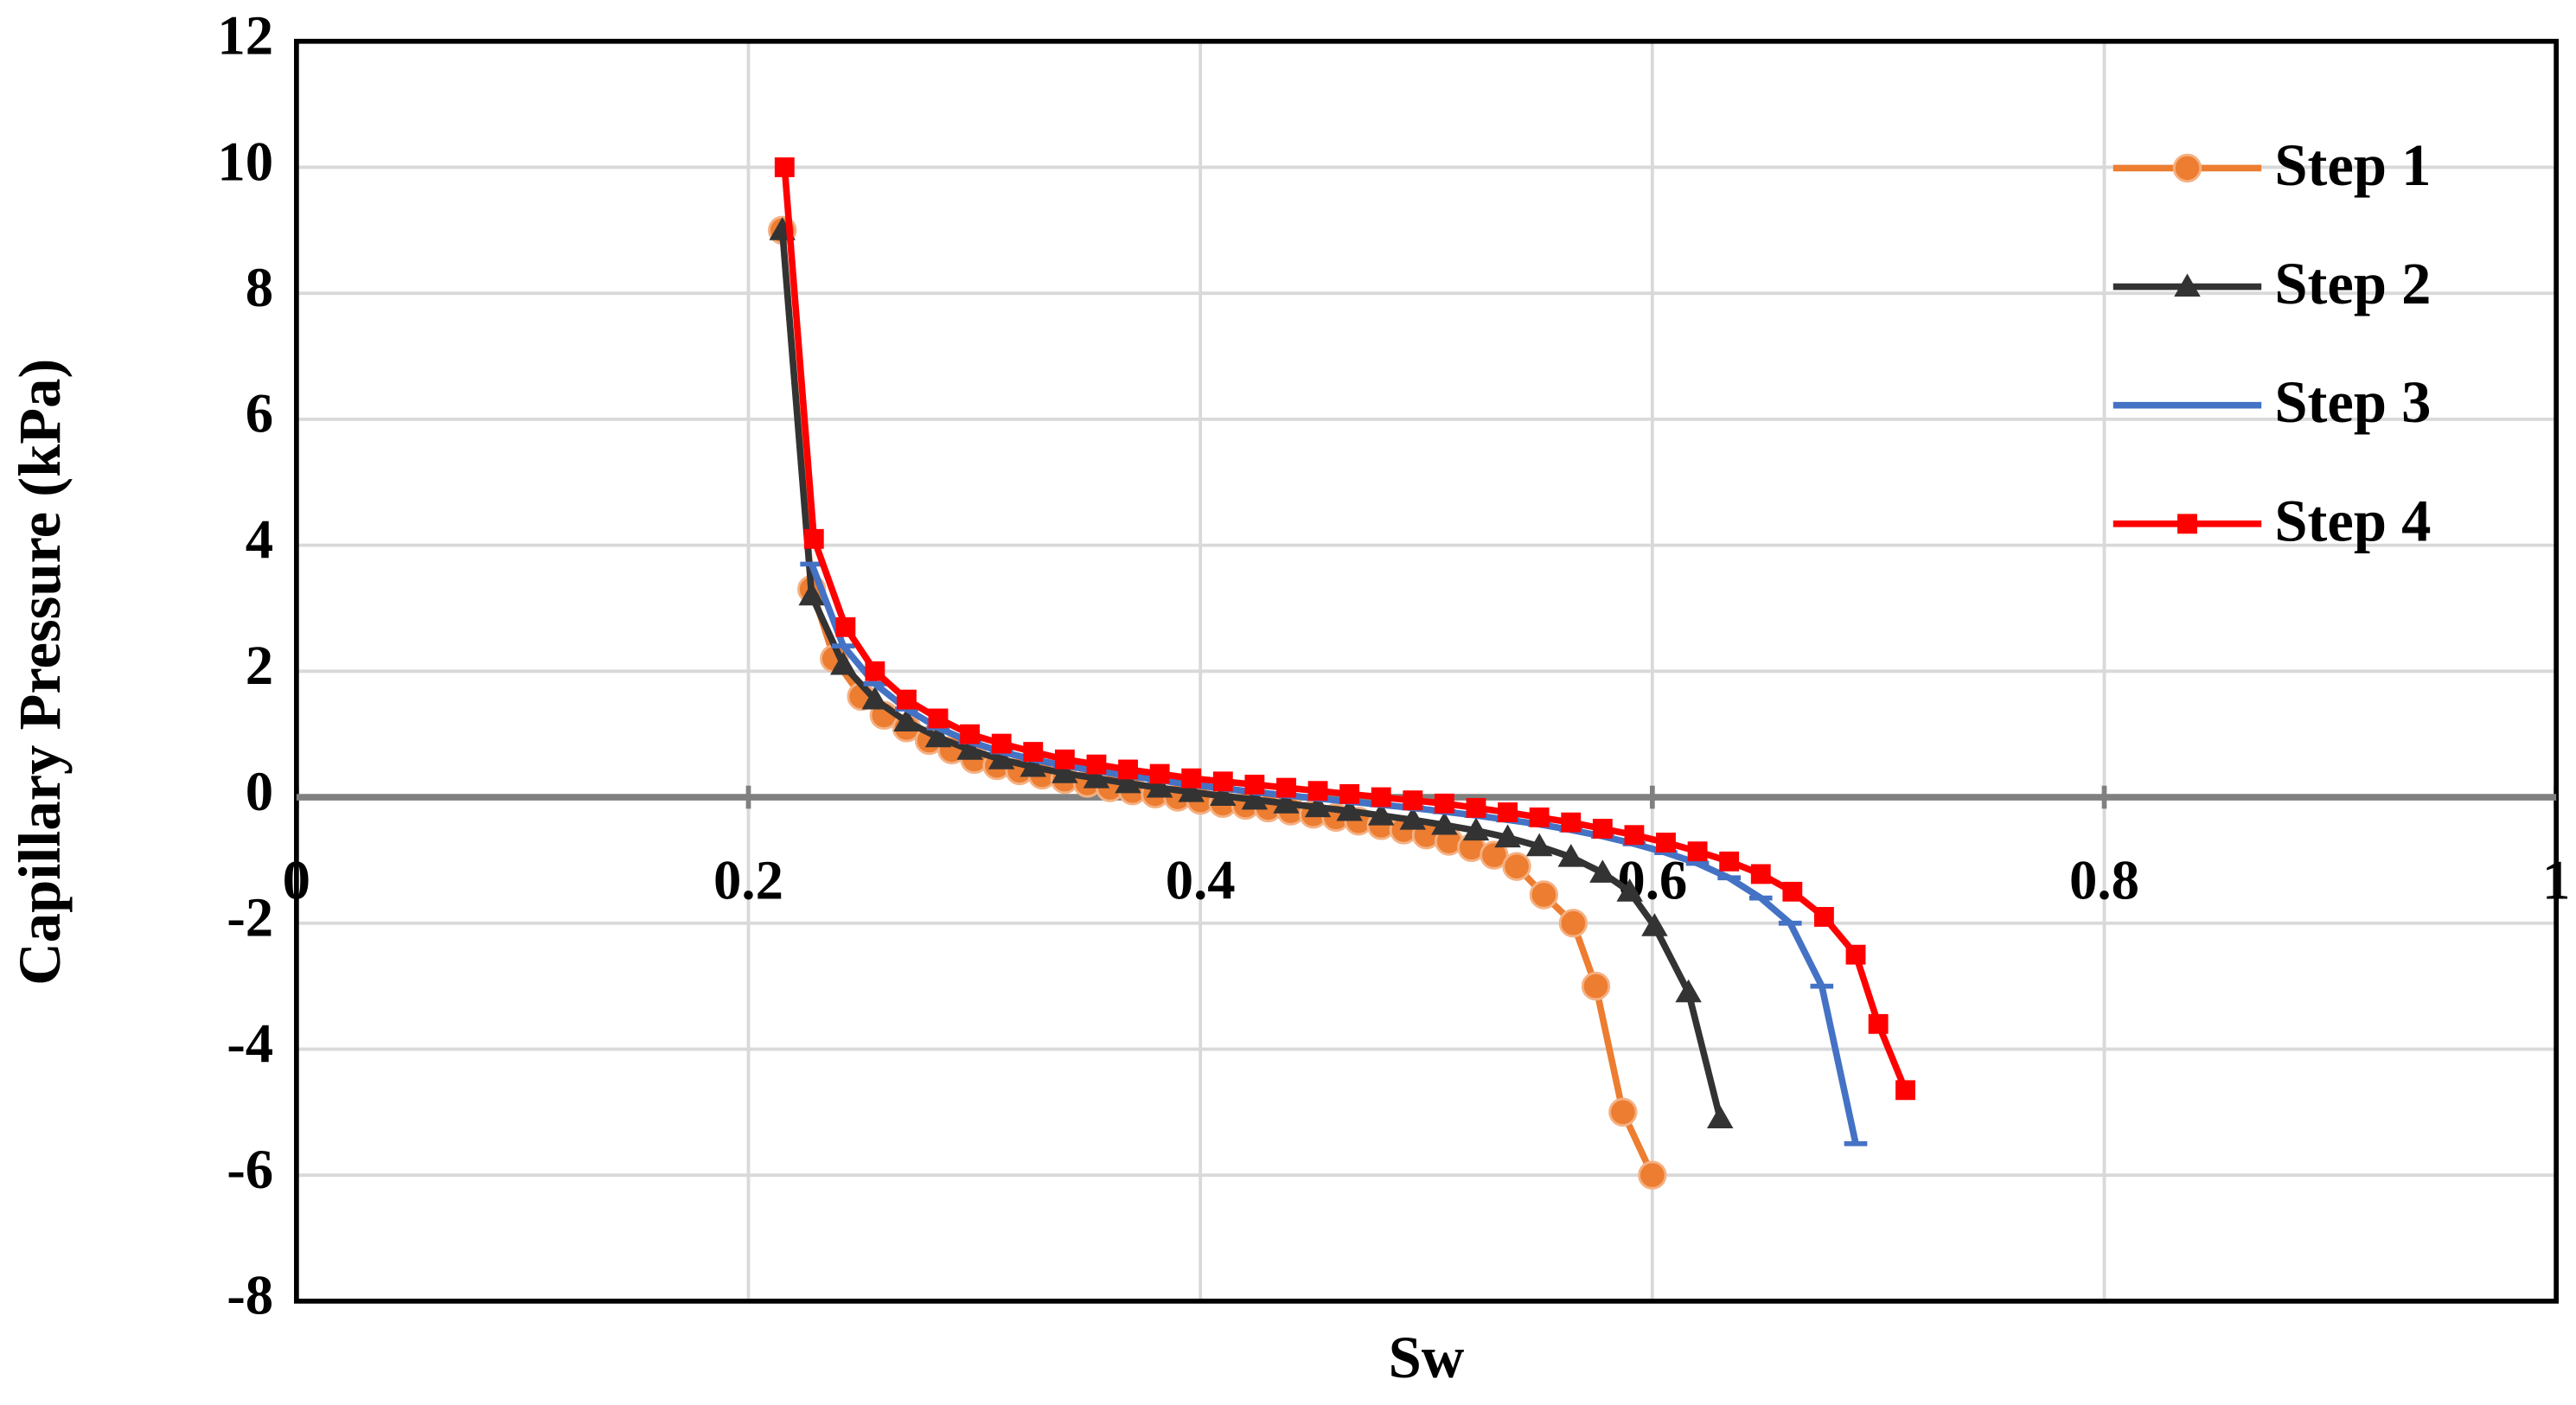  What do you see at coordinates (2352, 520) in the screenshot?
I see `legend-label: Step 4` at bounding box center [2352, 520].